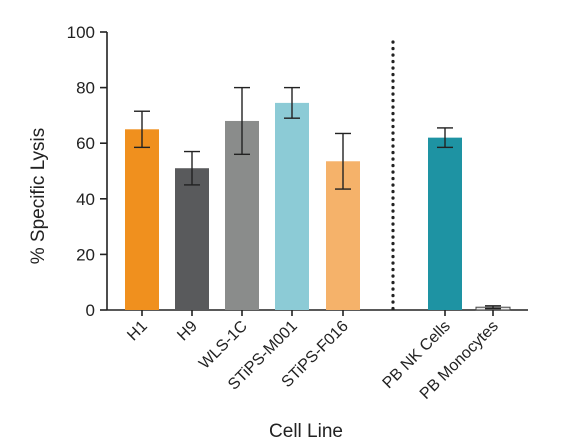  What do you see at coordinates (306, 431) in the screenshot?
I see `x-axis-label: Cell Line` at bounding box center [306, 431].